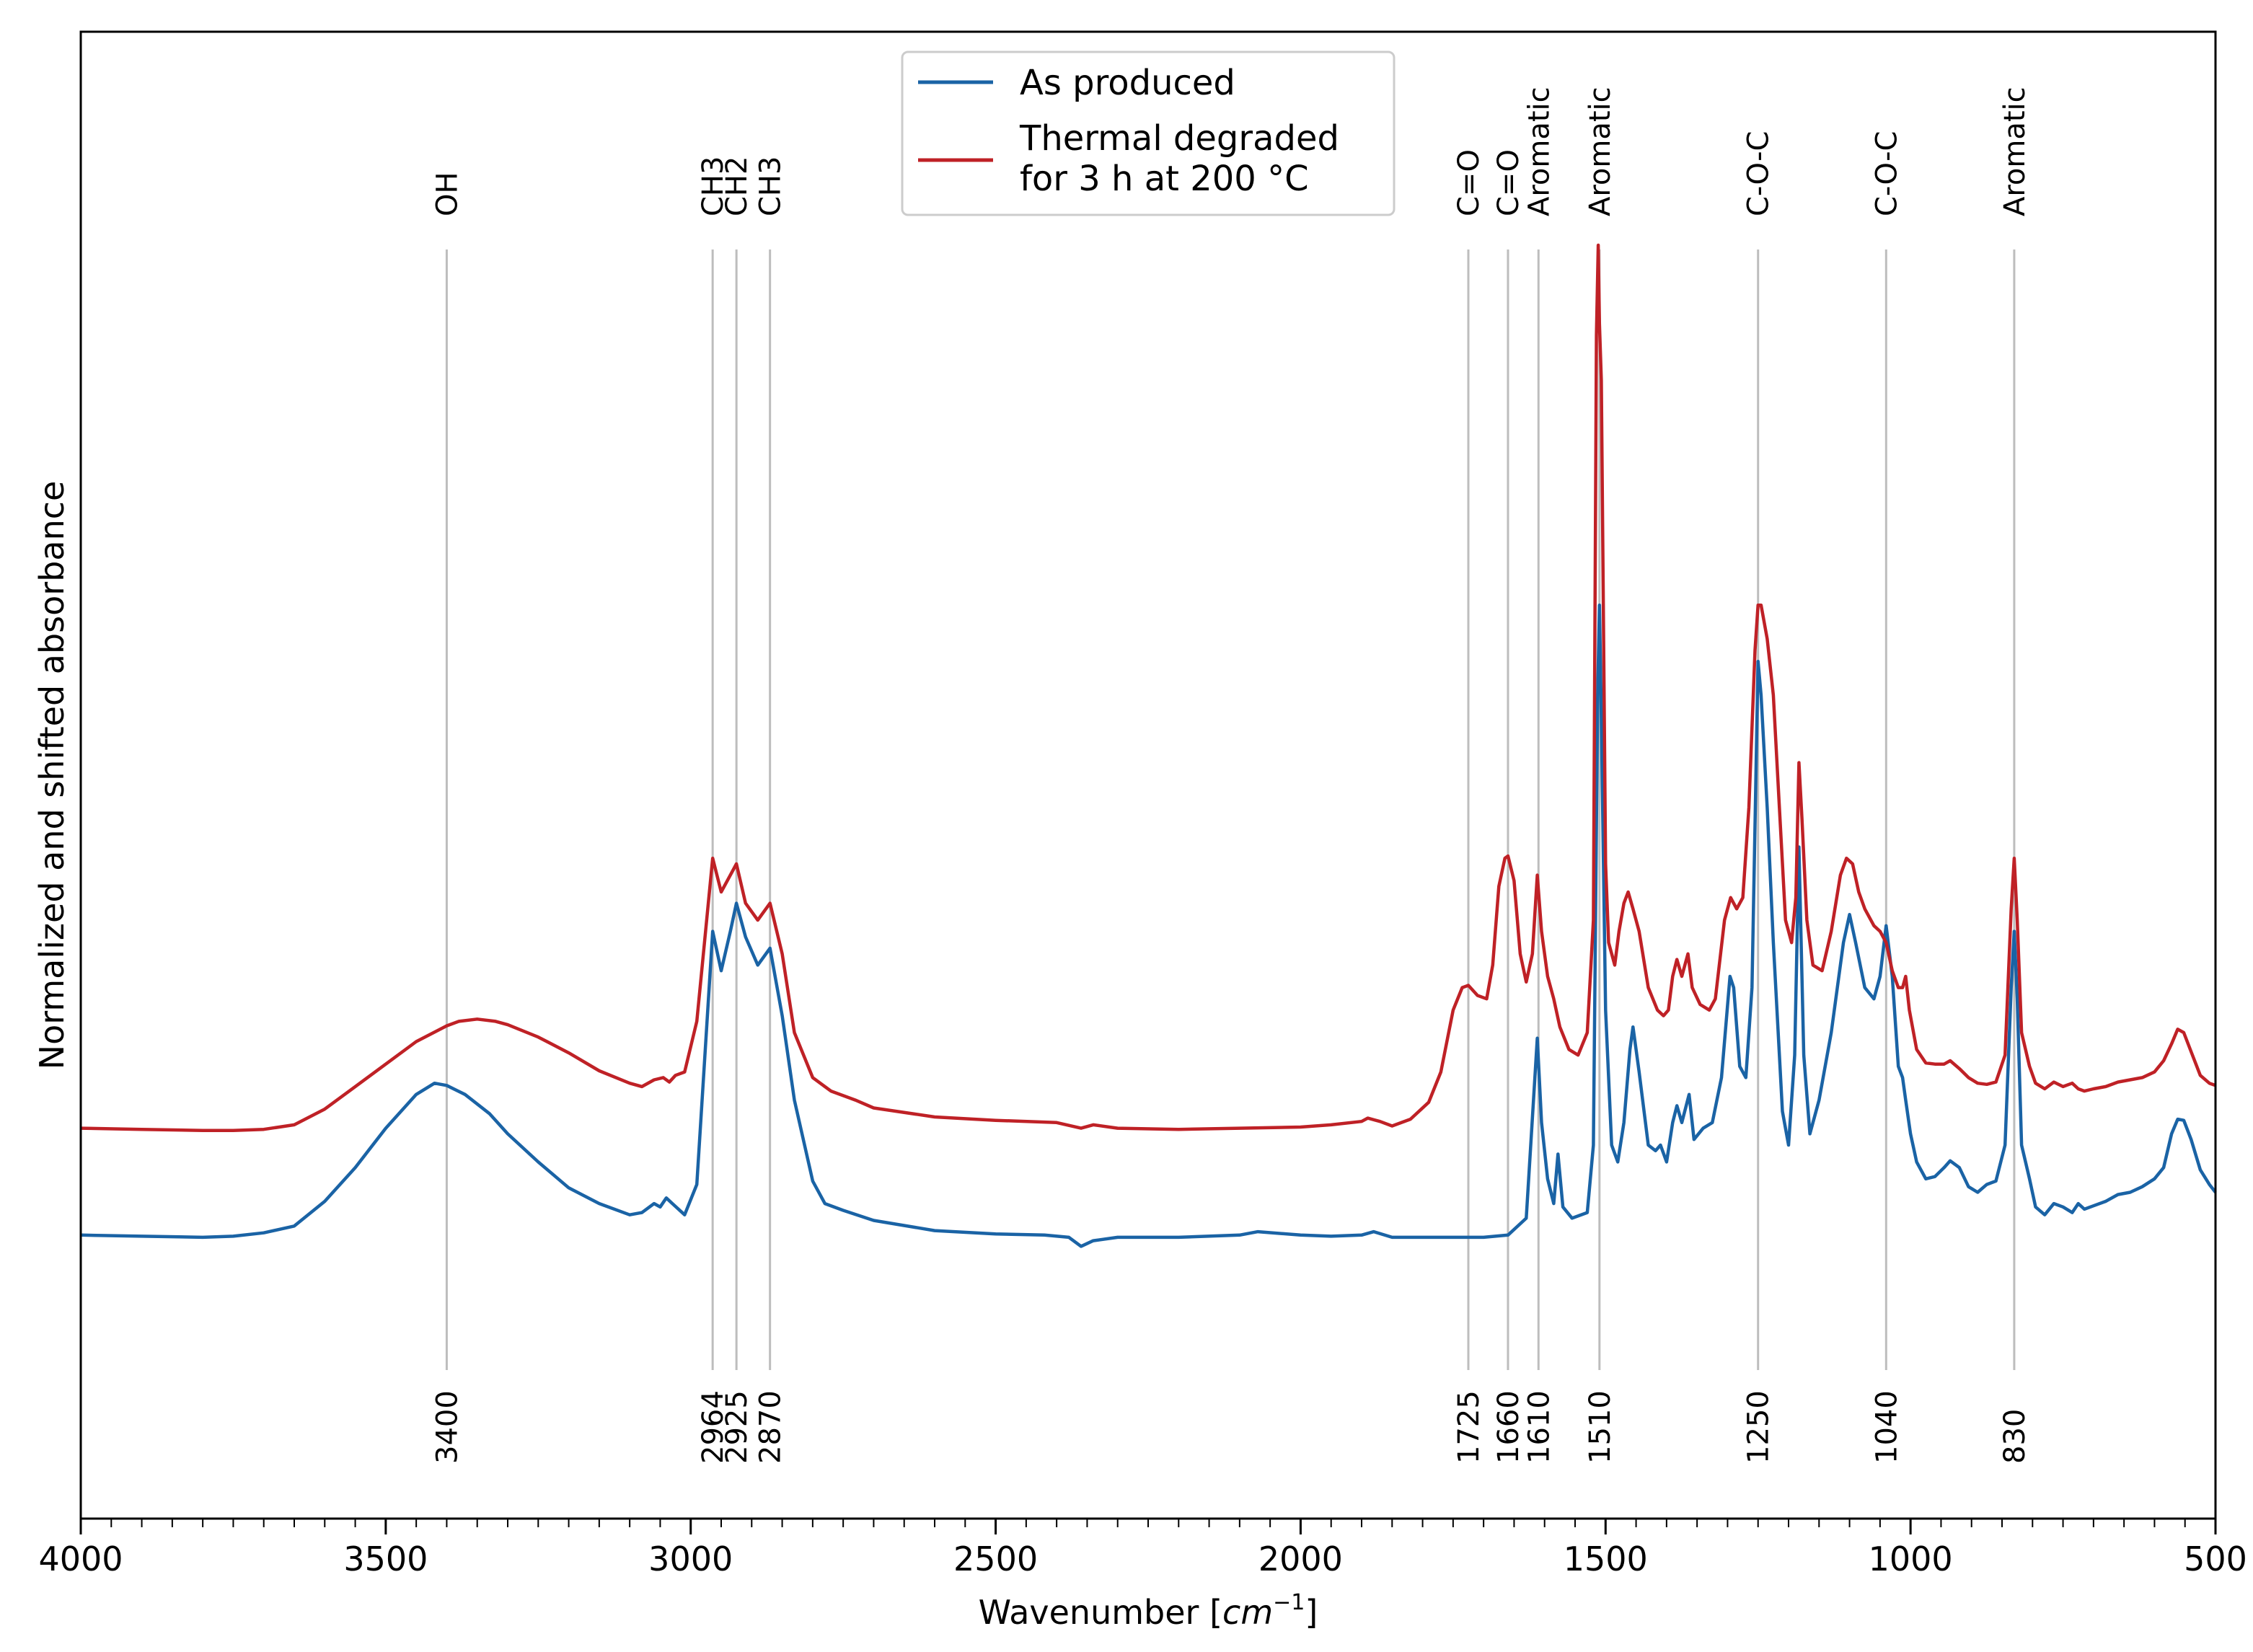  I want to click on peak-label-2964: CH3, so click(713, 186).